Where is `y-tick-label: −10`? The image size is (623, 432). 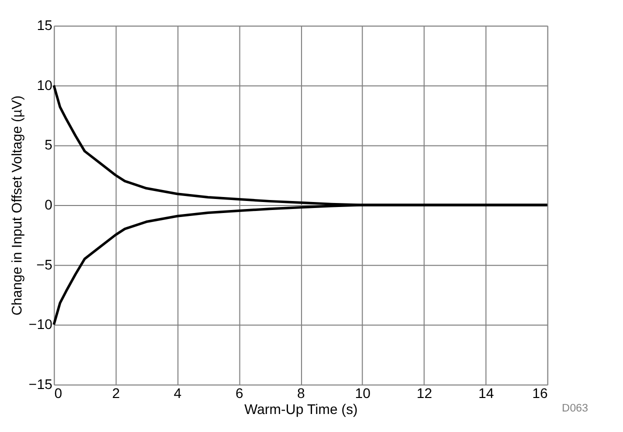
y-tick-label: −10 is located at coordinates (40, 324).